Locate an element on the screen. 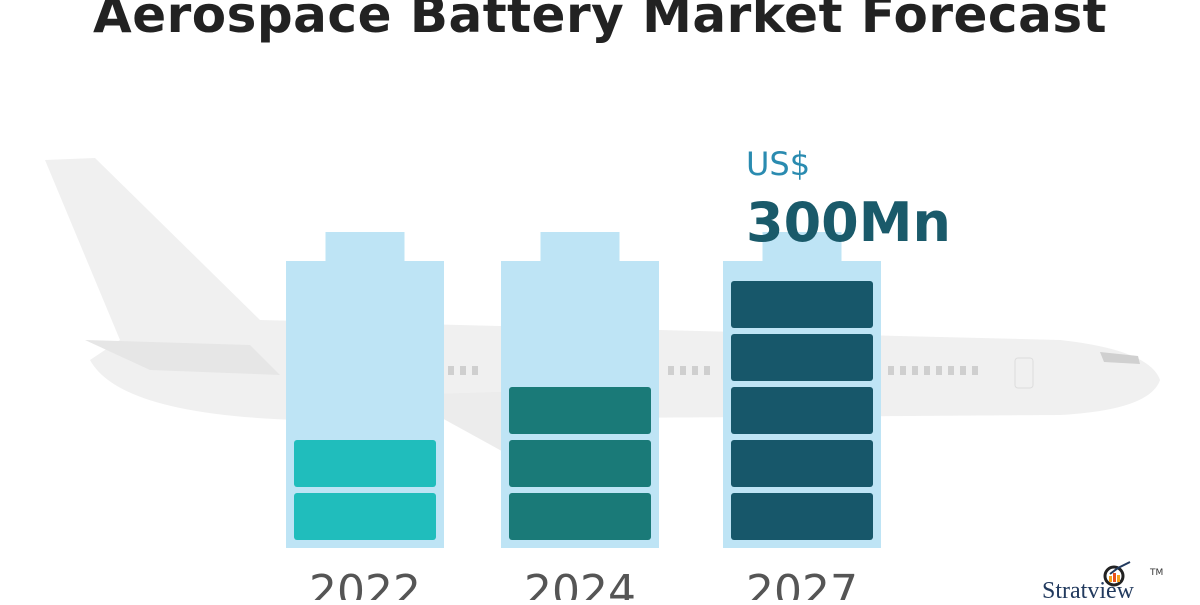 The image size is (1200, 605). logo-text: Stratview is located at coordinates (1088, 591).